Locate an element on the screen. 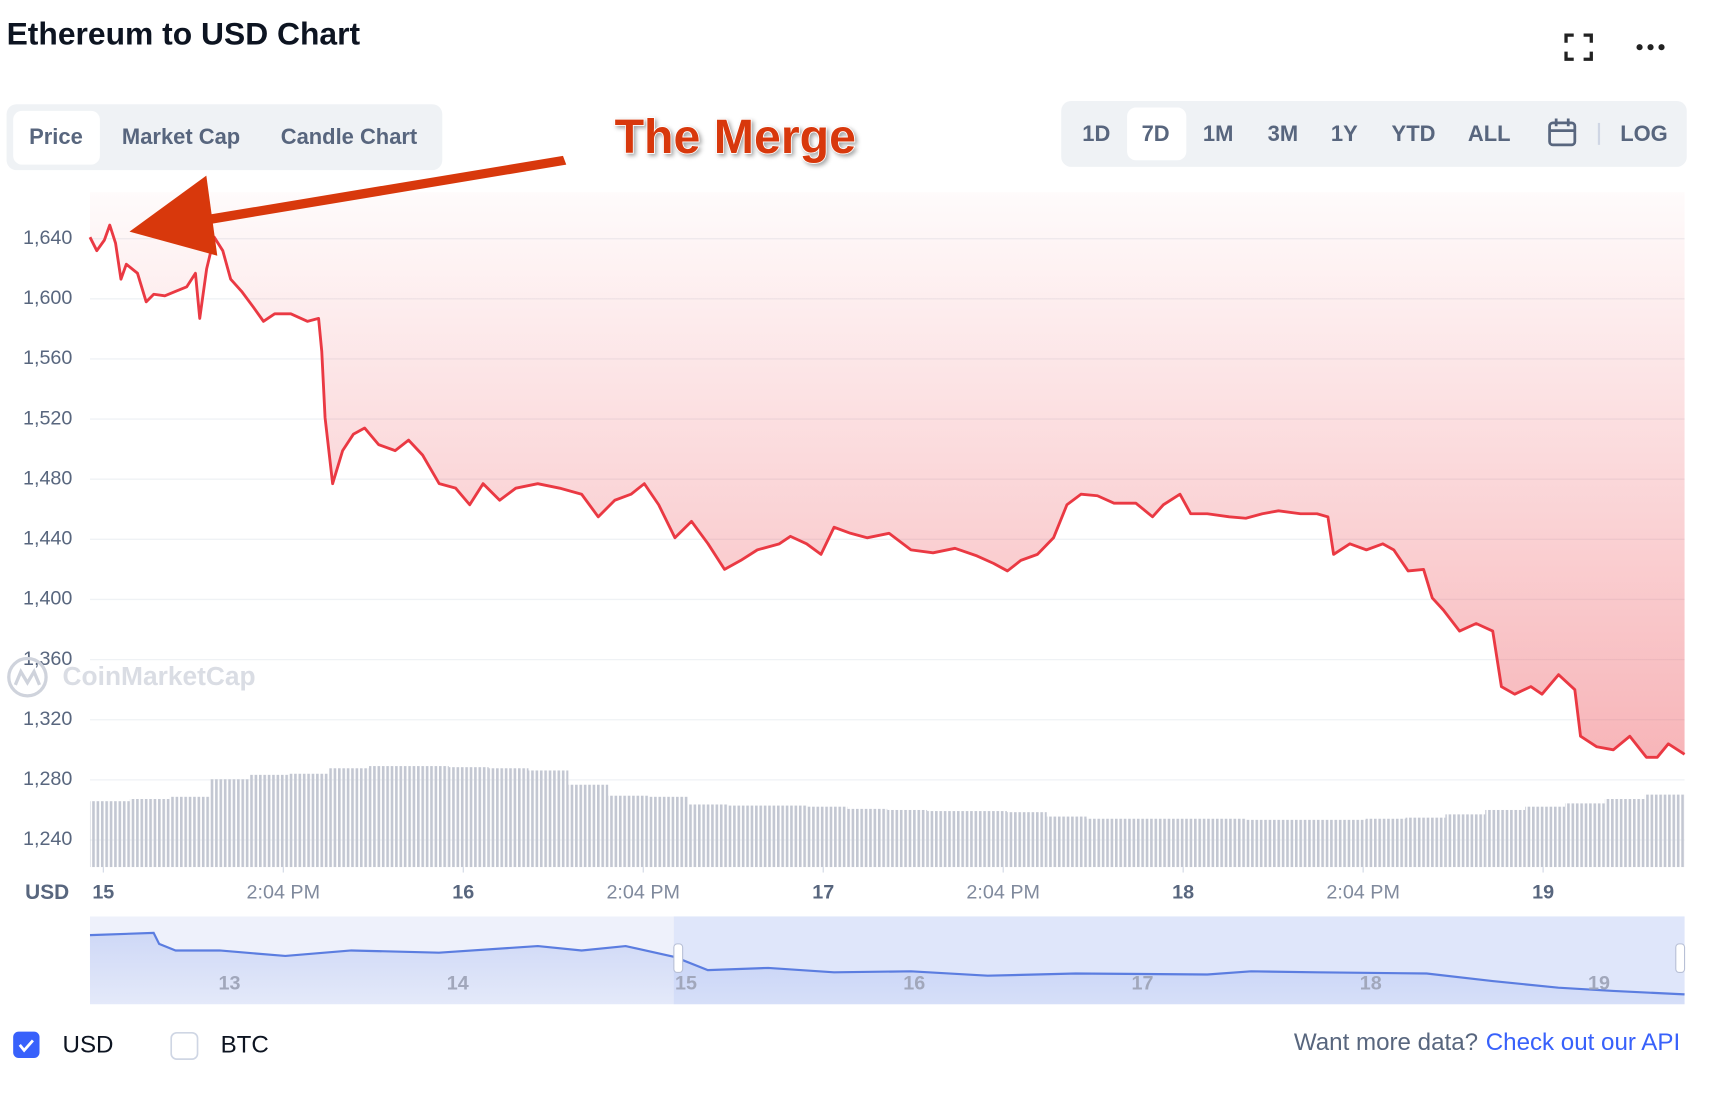  x-tick-label: 18 is located at coordinates (1183, 893).